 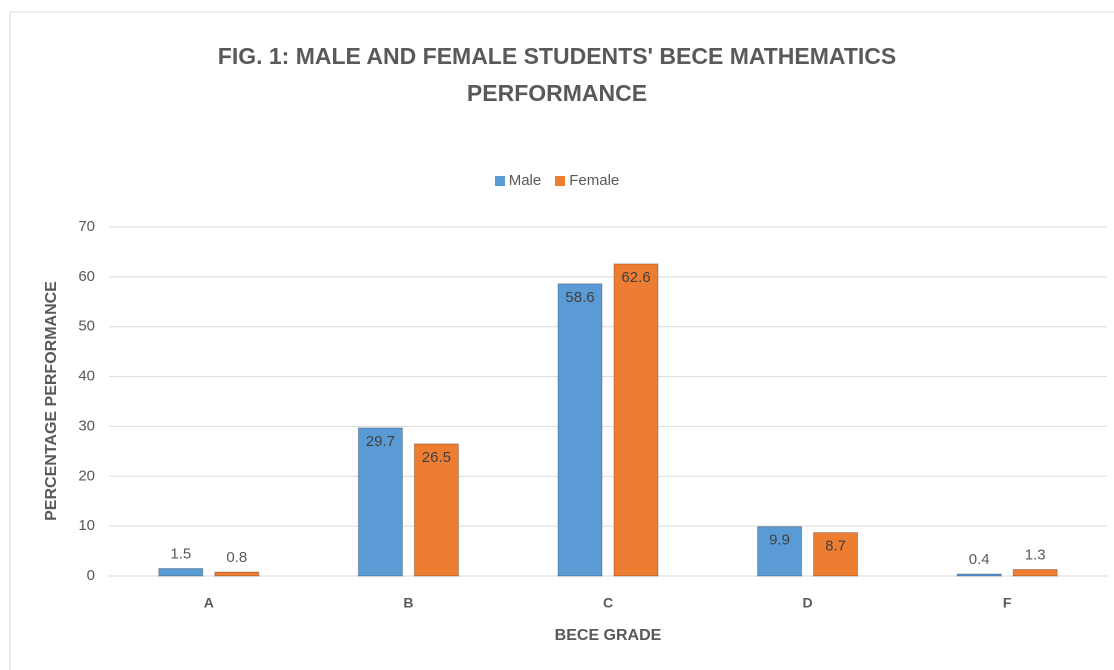 I want to click on legend: Male Female, so click(x=557, y=180).